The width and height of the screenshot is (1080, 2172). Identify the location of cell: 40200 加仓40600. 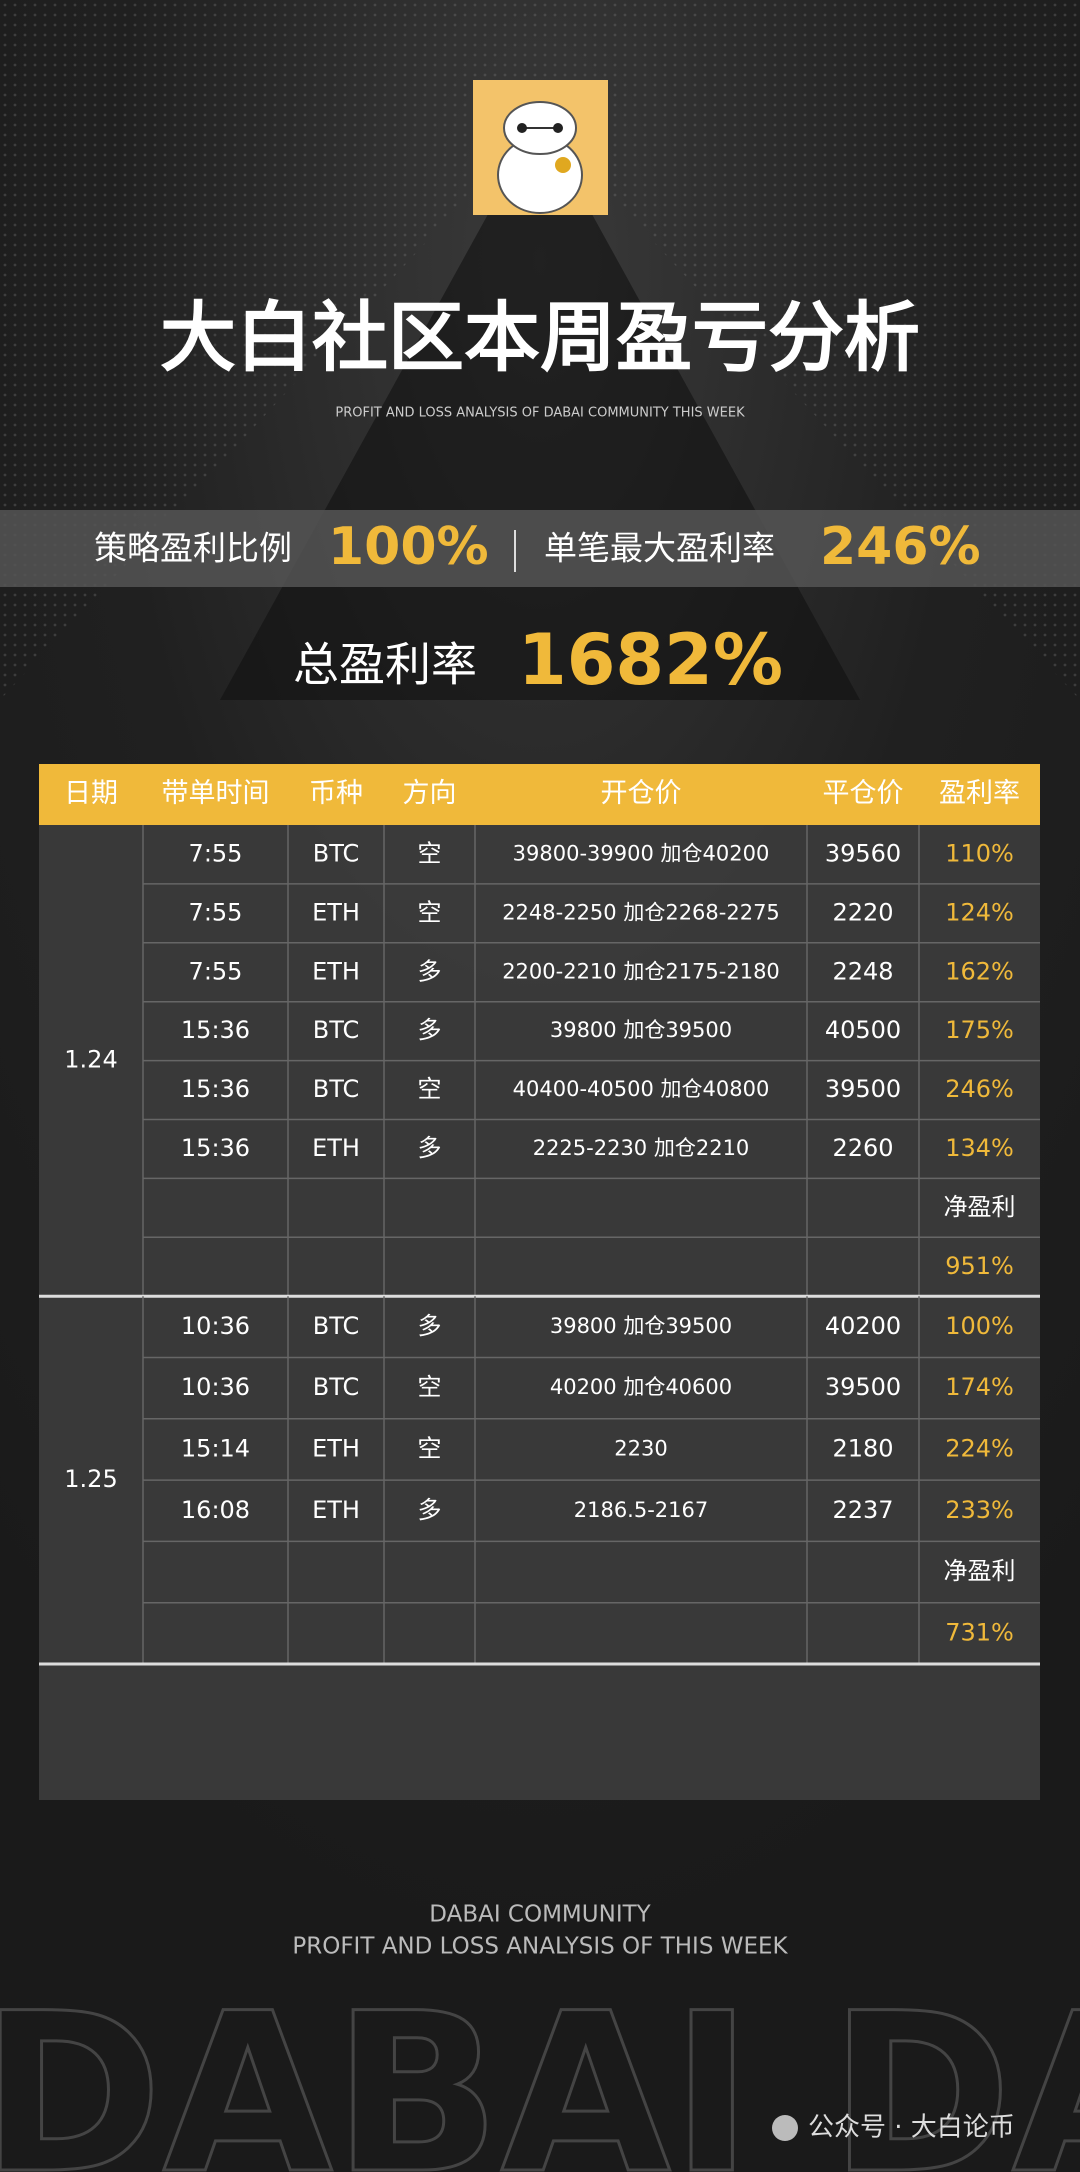
(641, 1387).